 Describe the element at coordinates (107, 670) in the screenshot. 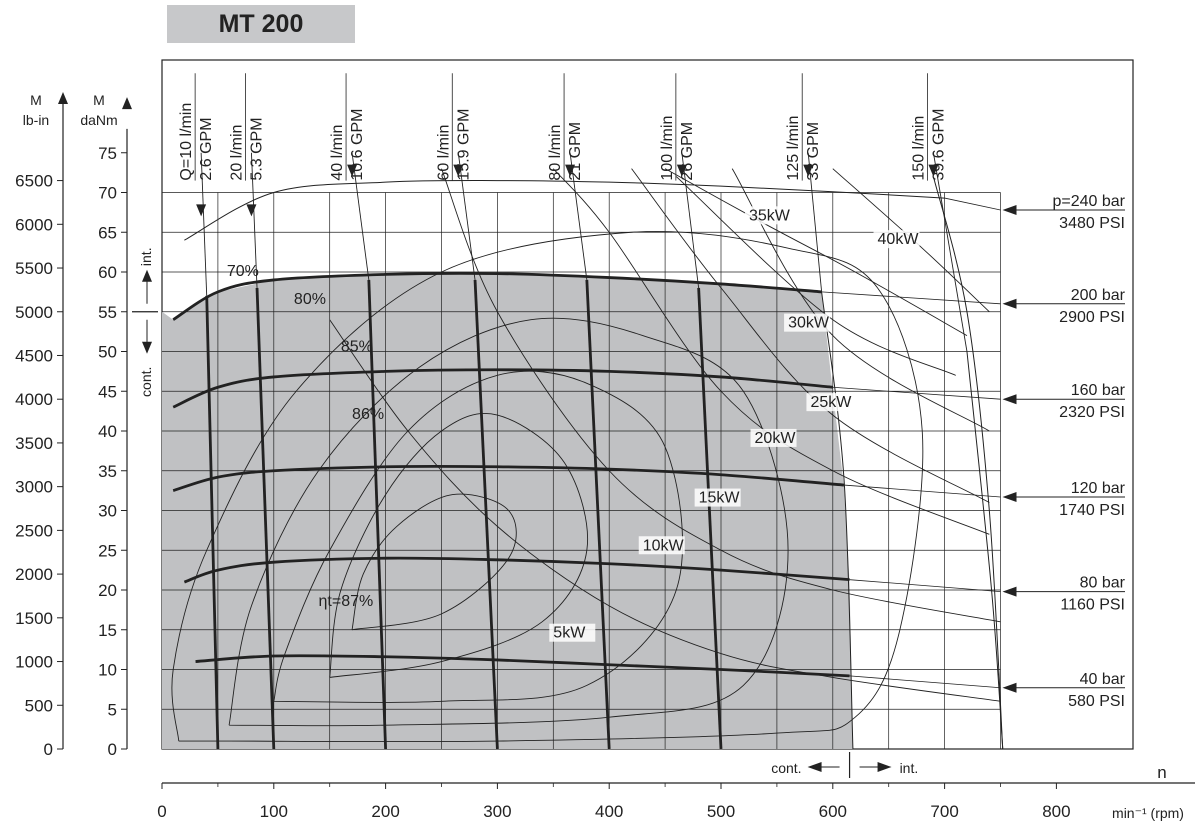

I see `y-inner-tick-label: 10` at that location.